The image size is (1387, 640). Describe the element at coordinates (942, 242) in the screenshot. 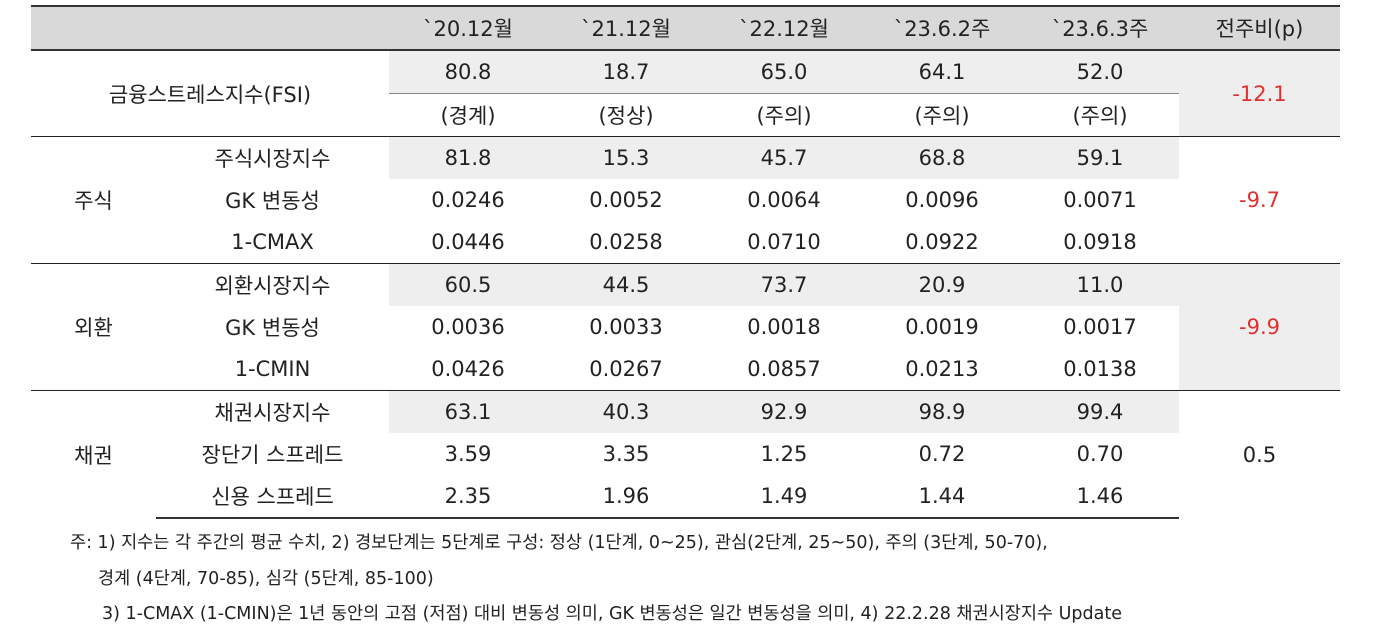

I see `cell-value: 0.0922` at that location.